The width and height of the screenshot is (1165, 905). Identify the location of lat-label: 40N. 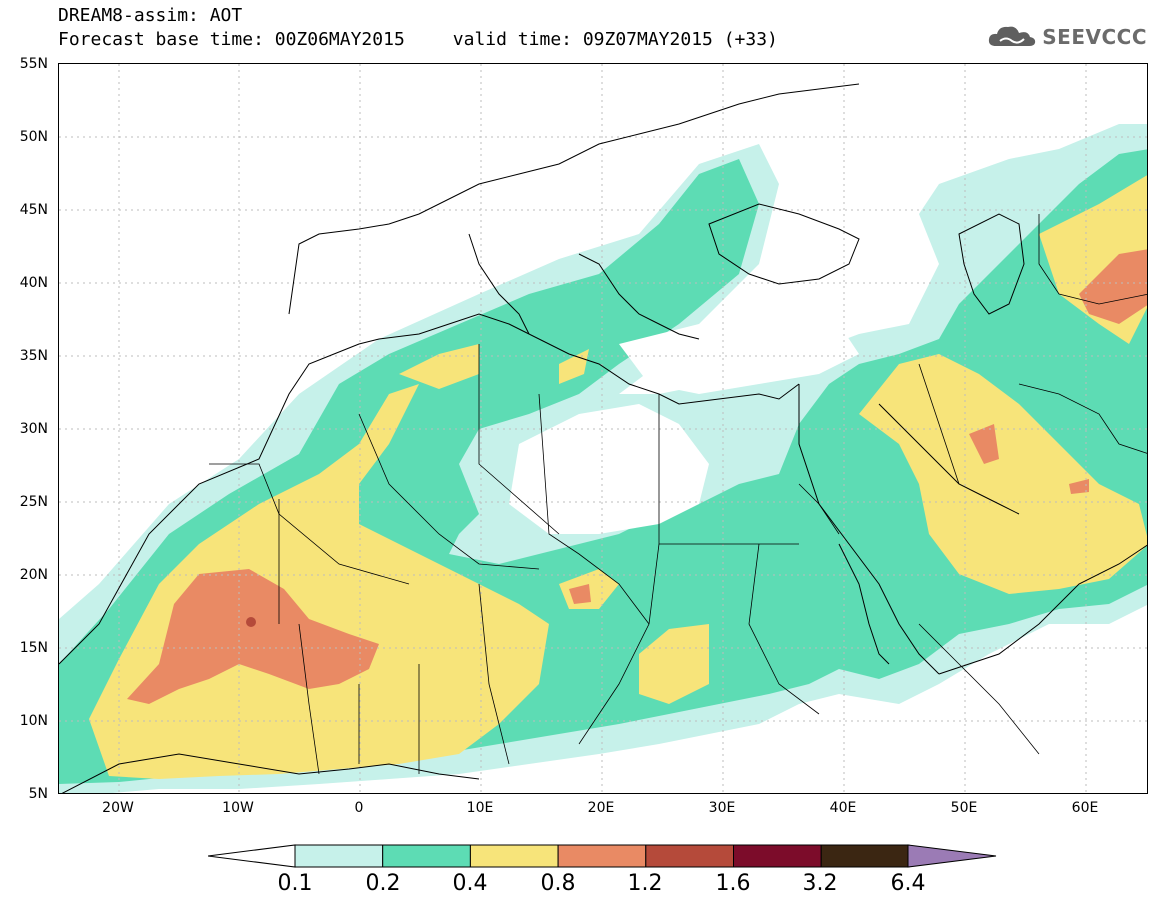
(33, 283).